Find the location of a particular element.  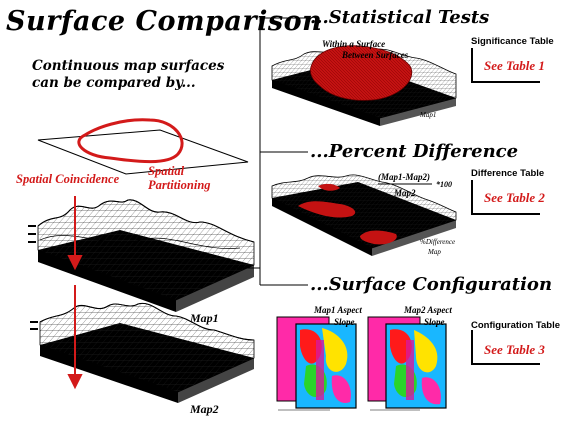

configuration-table-header: Configuration Table is located at coordinates (516, 325).